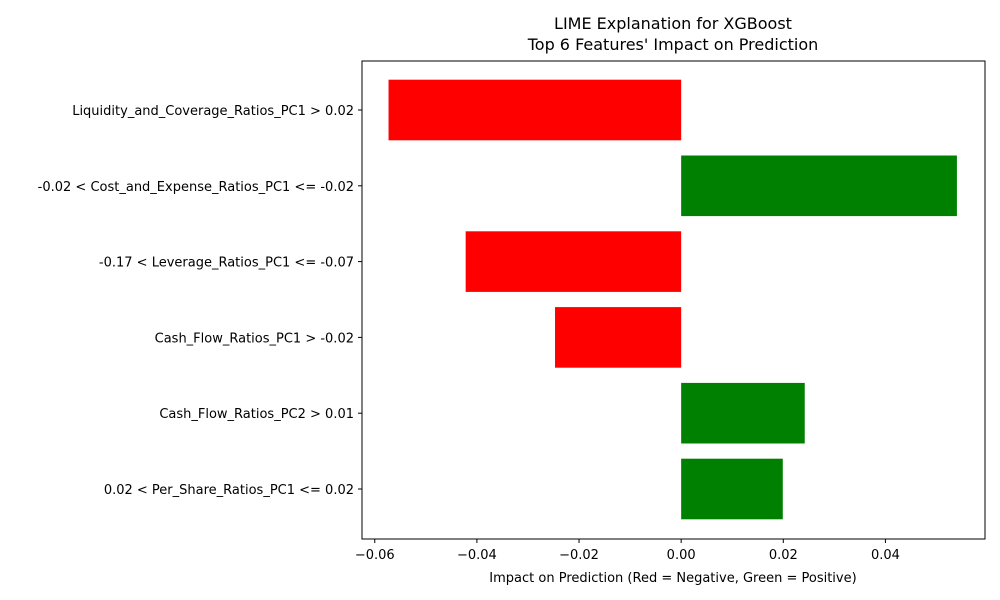 This screenshot has width=1000, height=600. I want to click on x-tick-label: 0.04, so click(885, 555).